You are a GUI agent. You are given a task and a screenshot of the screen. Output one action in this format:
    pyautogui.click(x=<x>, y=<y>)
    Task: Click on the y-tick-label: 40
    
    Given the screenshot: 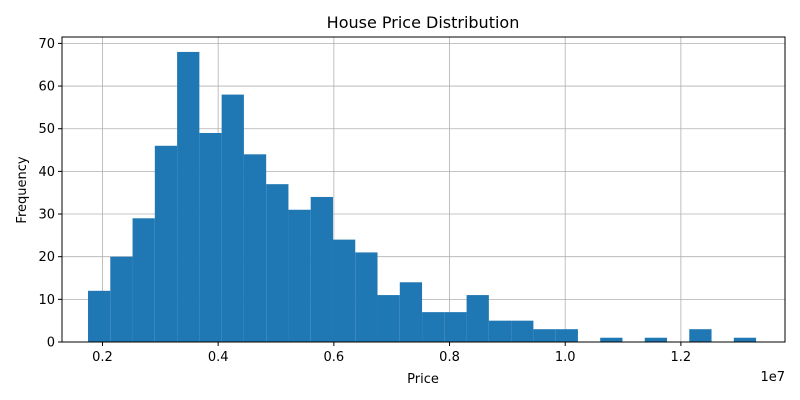 What is the action you would take?
    pyautogui.click(x=46, y=172)
    